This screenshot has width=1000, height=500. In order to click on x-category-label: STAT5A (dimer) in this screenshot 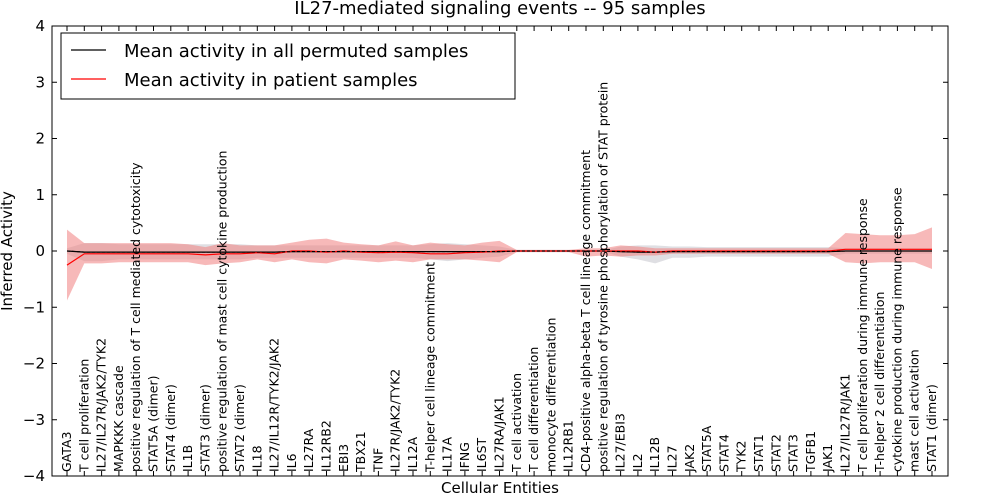, I will do `click(153, 424)`.